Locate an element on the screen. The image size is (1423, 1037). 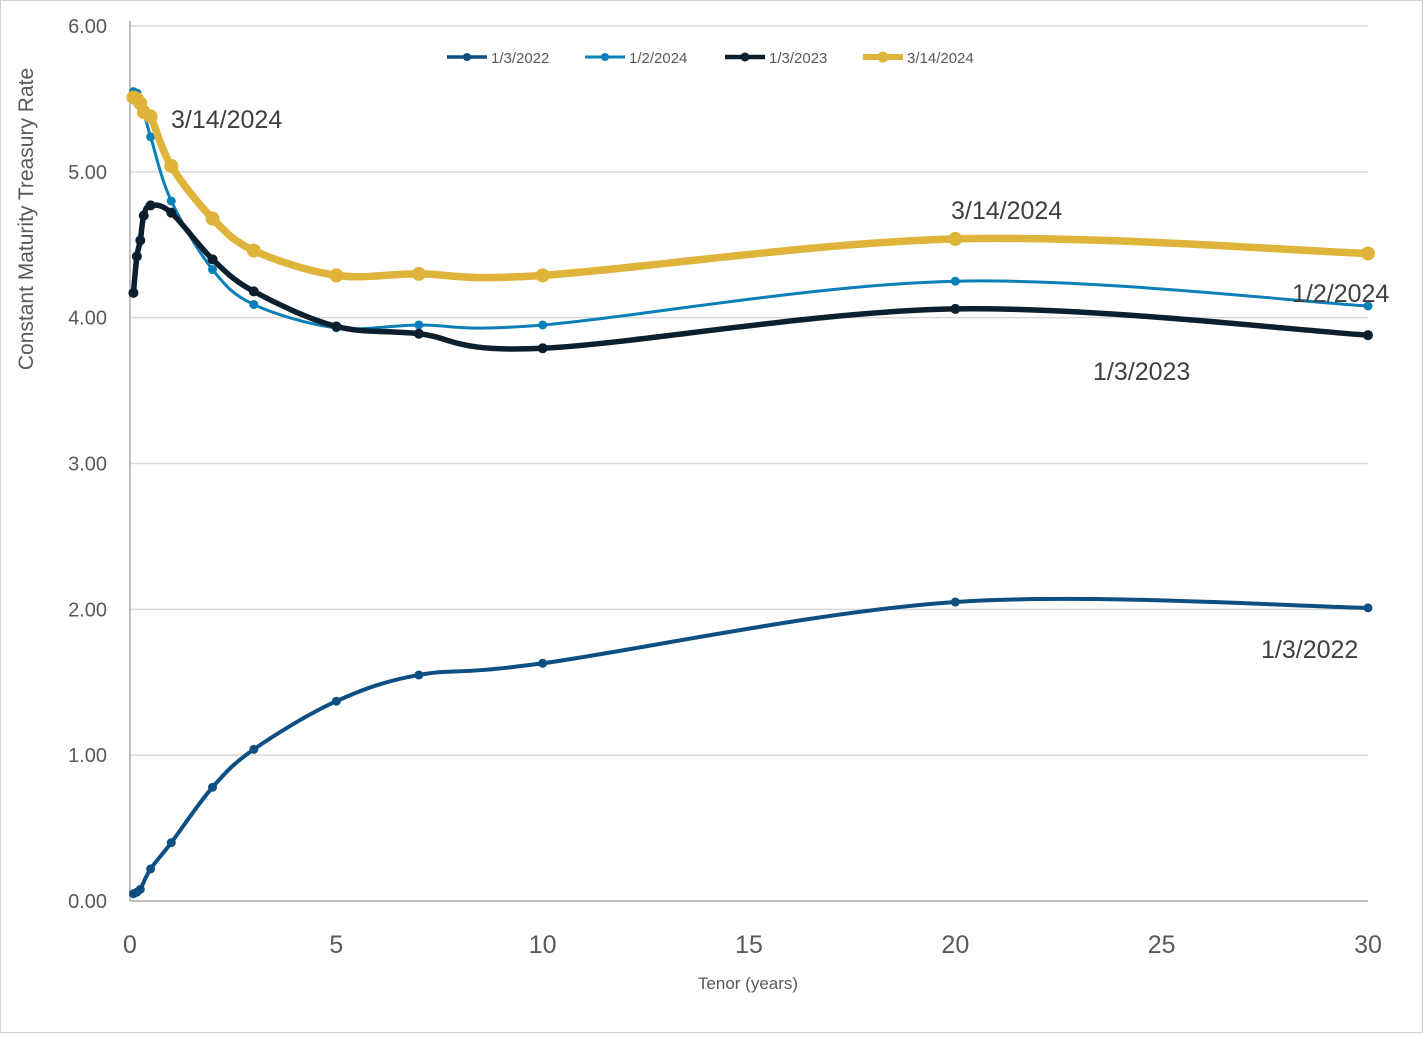
series-line is located at coordinates (750, 277).